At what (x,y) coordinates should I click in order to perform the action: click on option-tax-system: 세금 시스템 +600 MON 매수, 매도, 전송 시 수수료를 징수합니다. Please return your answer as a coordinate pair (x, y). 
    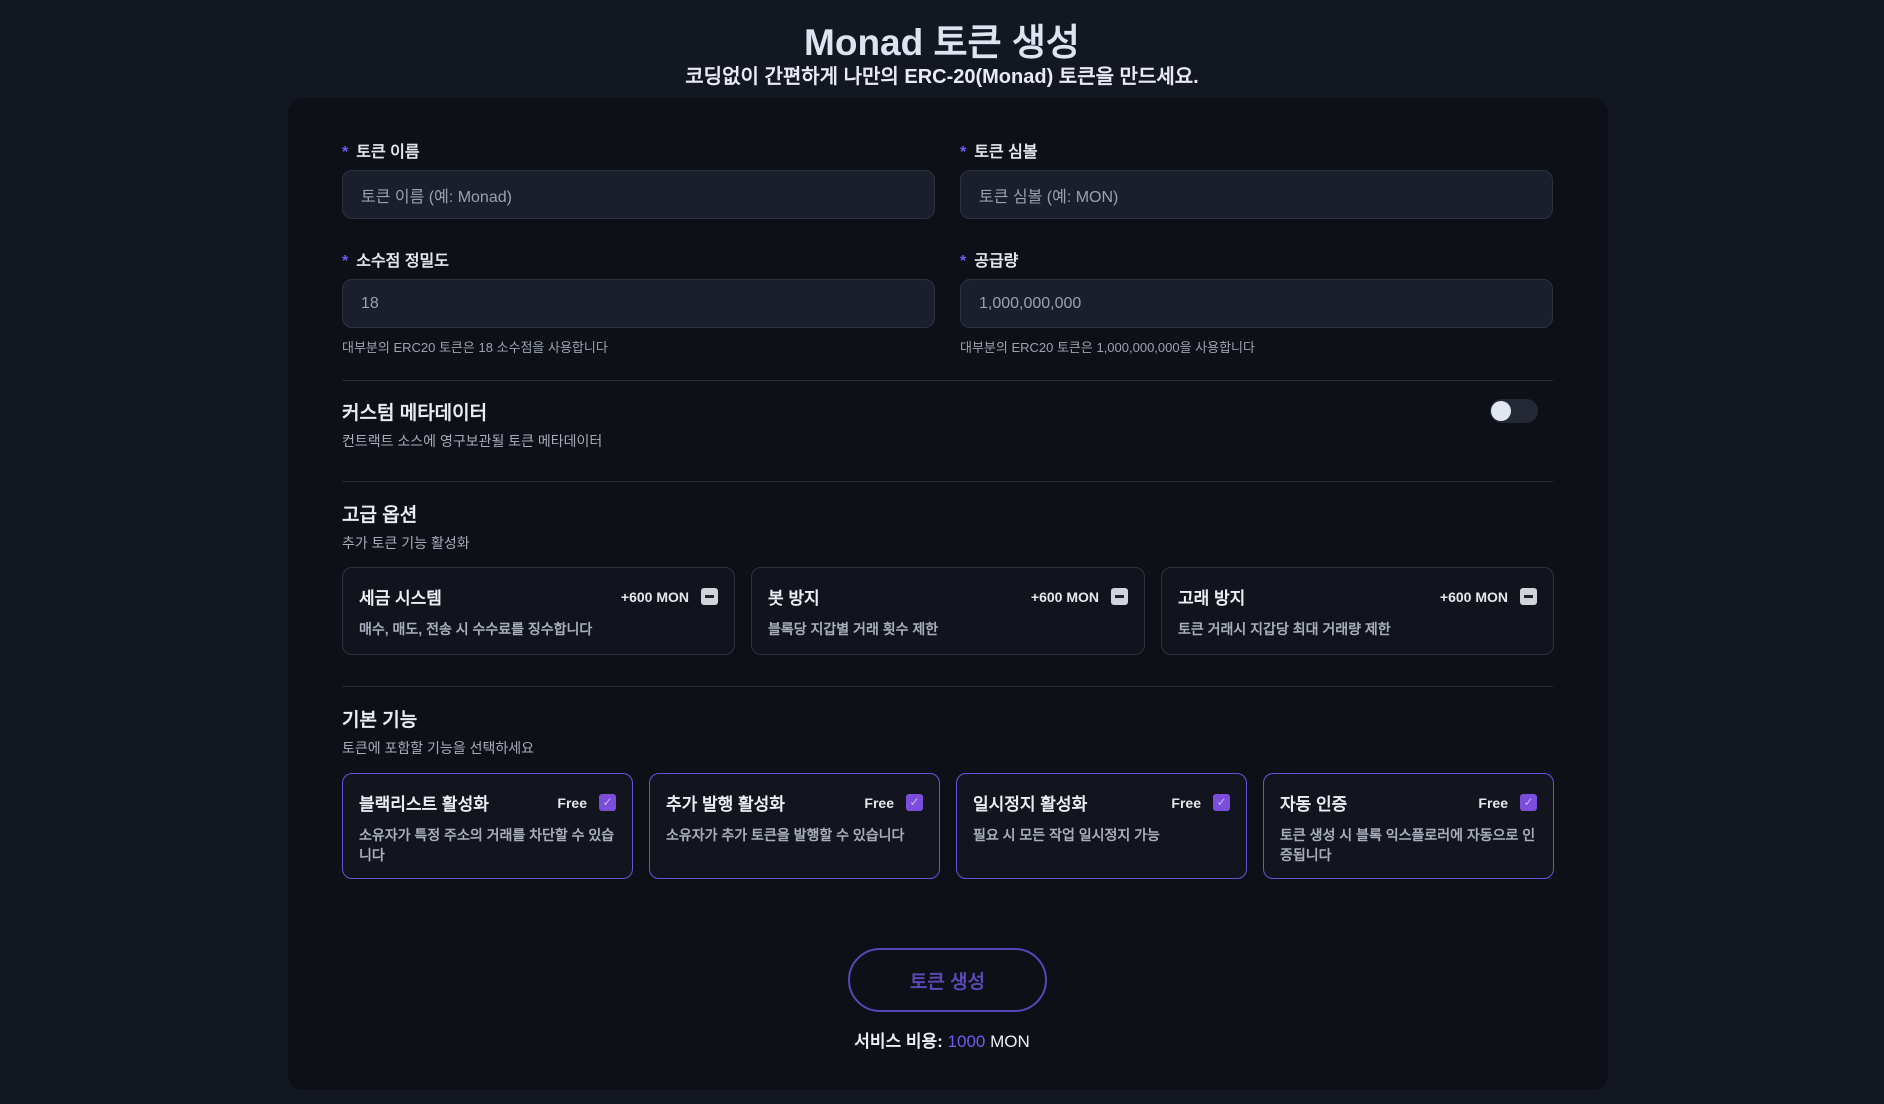
    Looking at the image, I should click on (538, 611).